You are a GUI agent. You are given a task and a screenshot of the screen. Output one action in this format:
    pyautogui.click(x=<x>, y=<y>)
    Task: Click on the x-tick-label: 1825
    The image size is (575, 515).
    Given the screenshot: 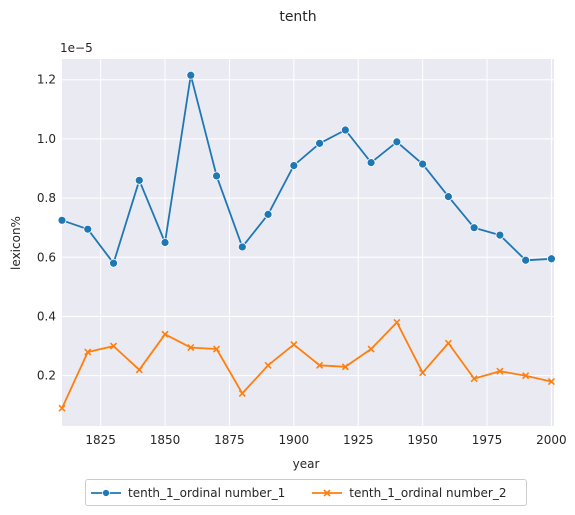 What is the action you would take?
    pyautogui.click(x=100, y=440)
    